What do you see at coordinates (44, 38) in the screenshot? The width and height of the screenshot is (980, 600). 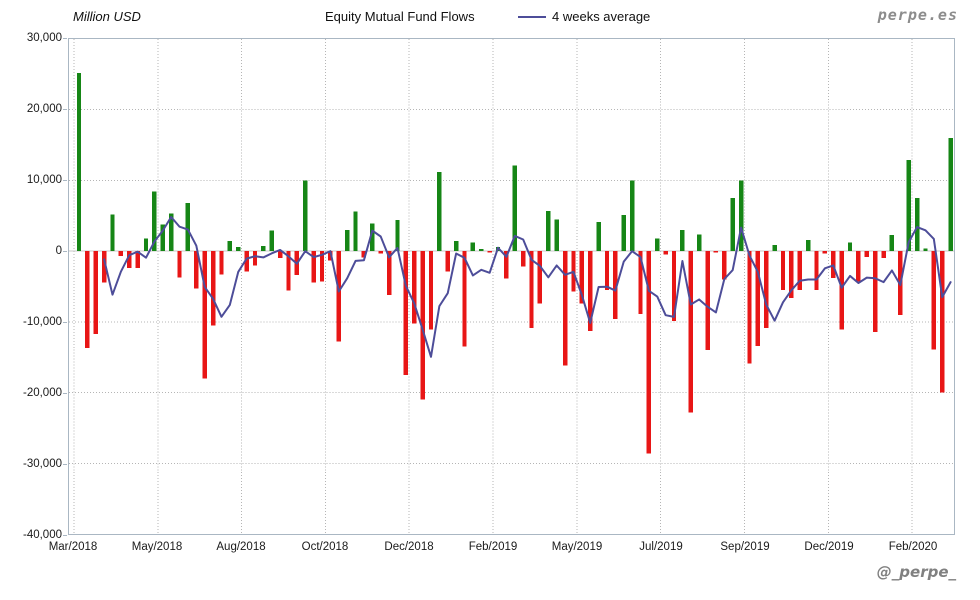 I see `y-tick-label: 30,000` at bounding box center [44, 38].